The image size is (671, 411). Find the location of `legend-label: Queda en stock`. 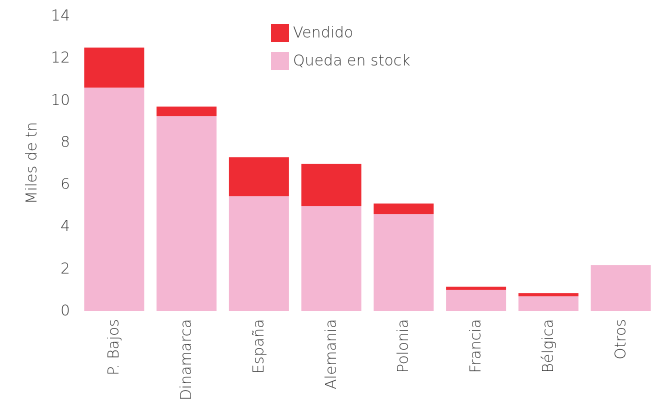

legend-label: Queda en stock is located at coordinates (352, 61).